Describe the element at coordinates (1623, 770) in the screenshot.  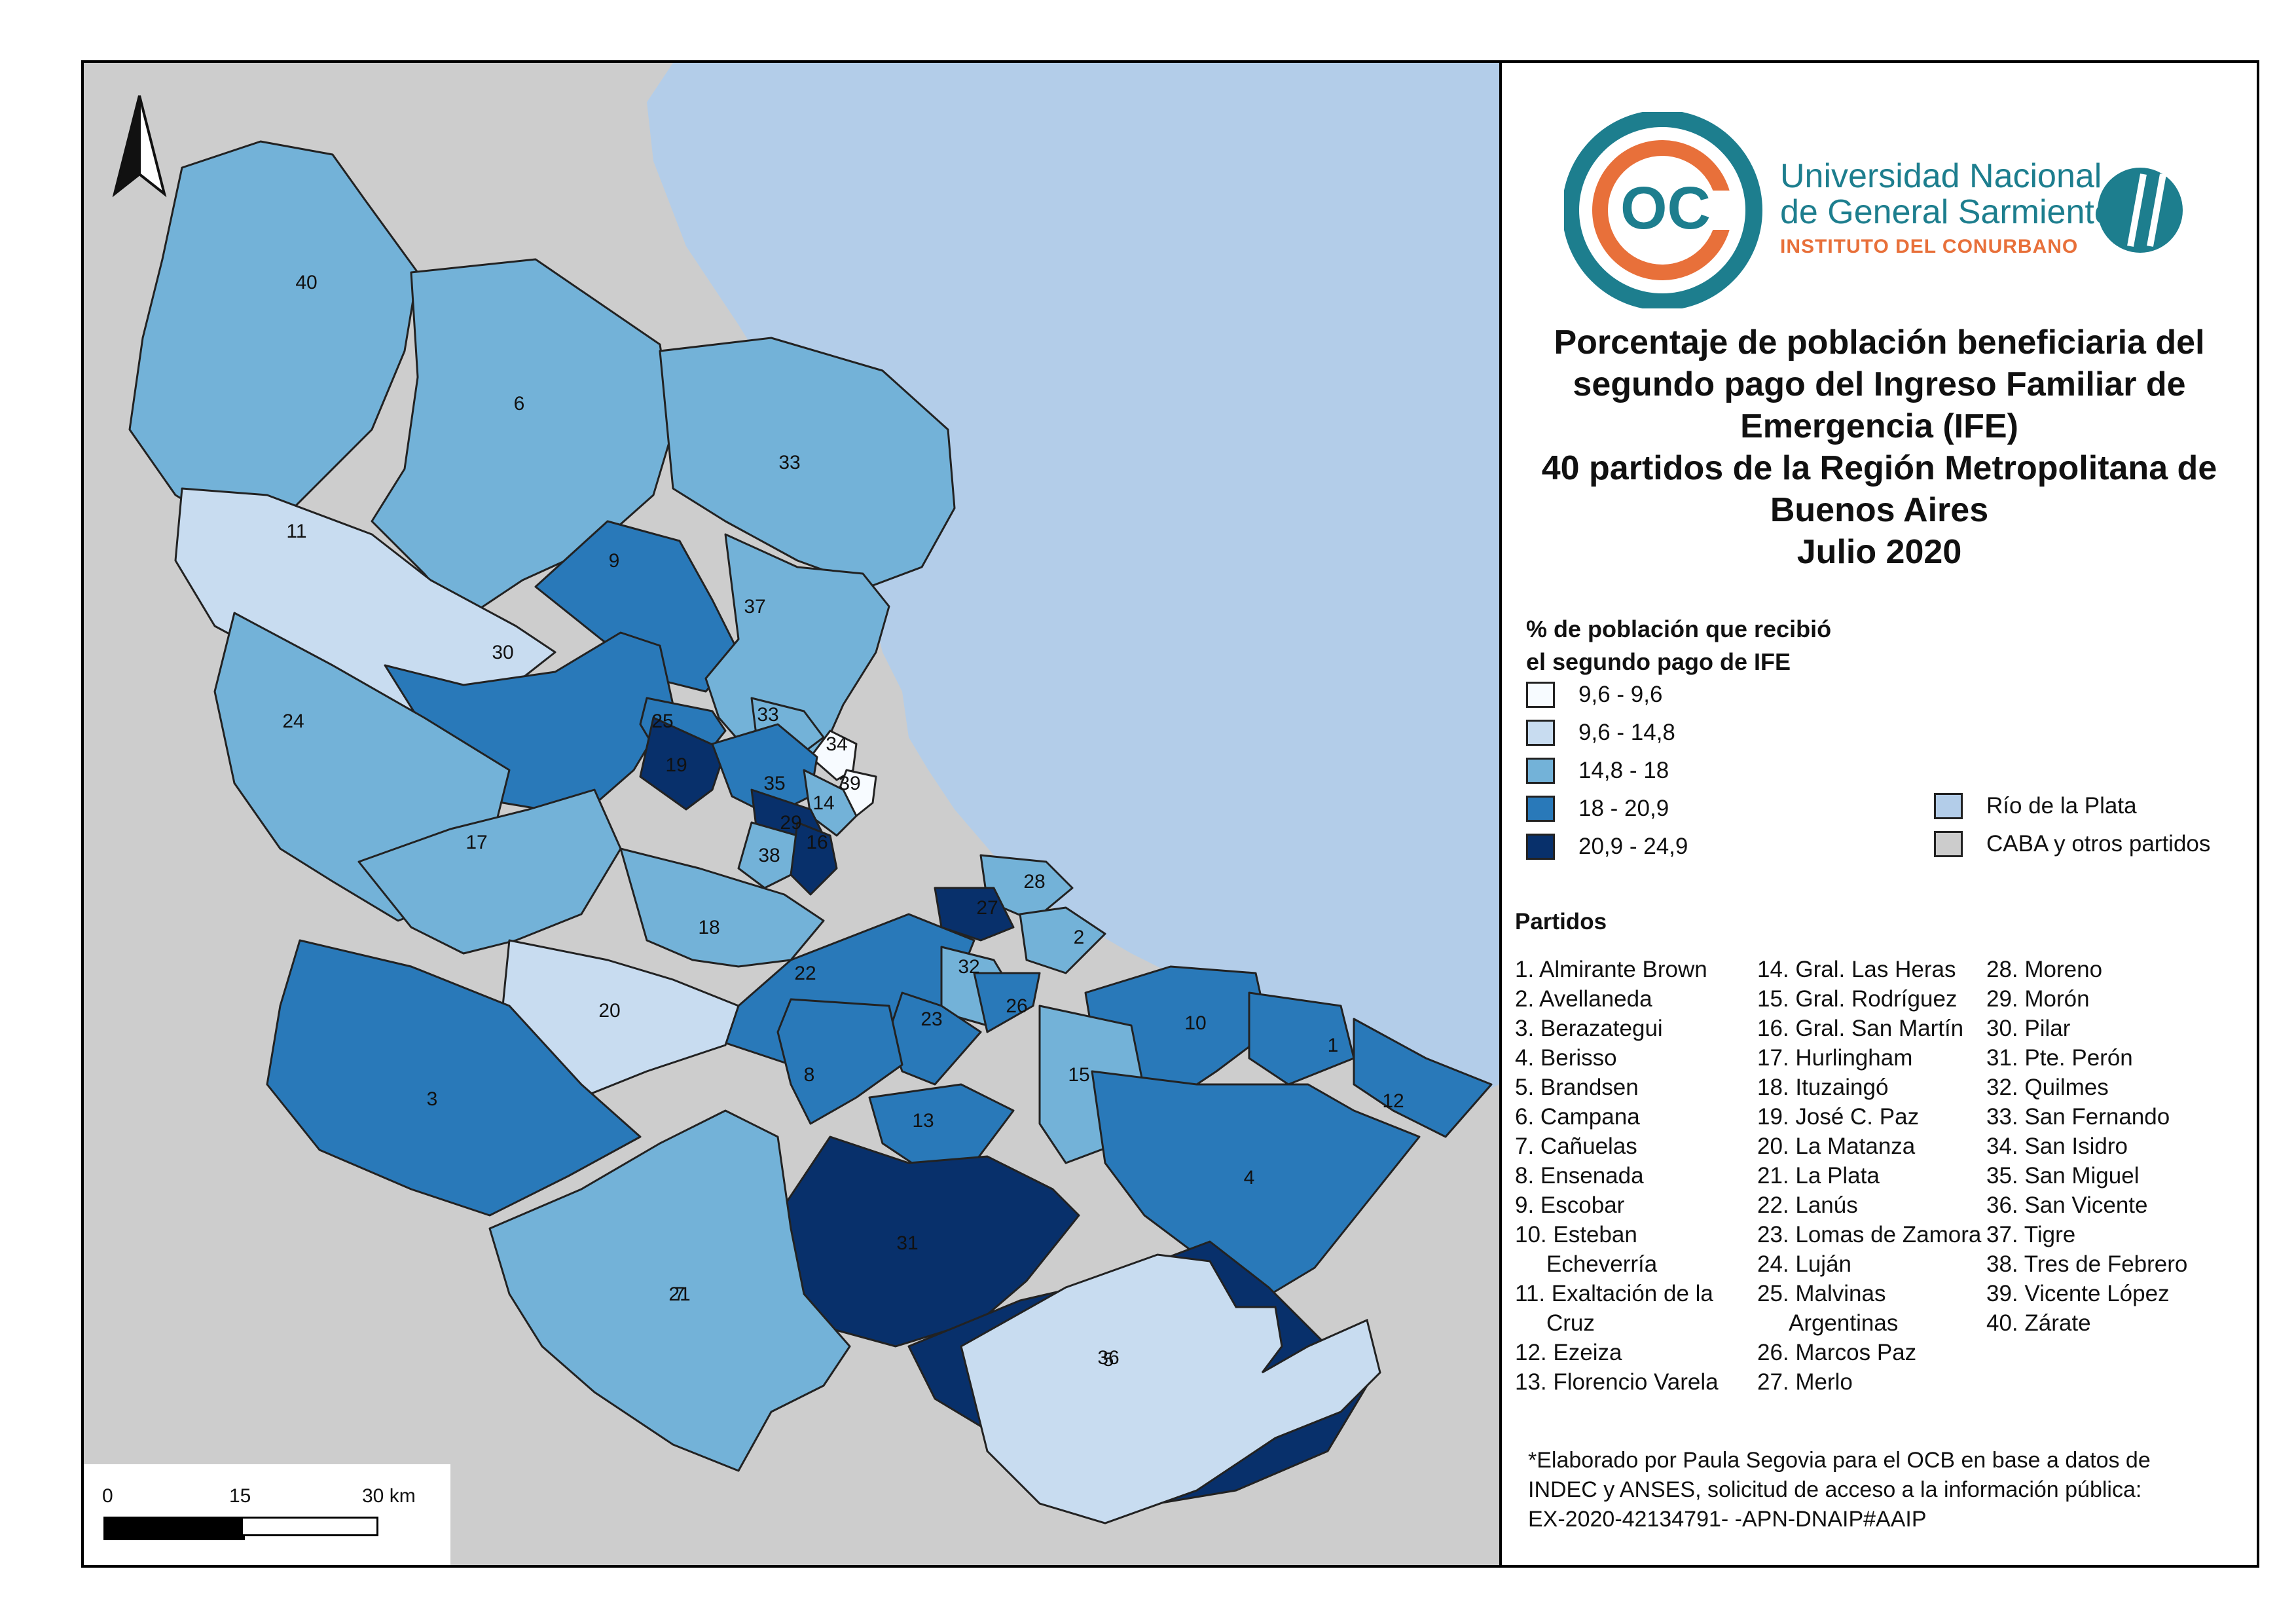
I see `legend-class-label: 14,8 - 18` at that location.